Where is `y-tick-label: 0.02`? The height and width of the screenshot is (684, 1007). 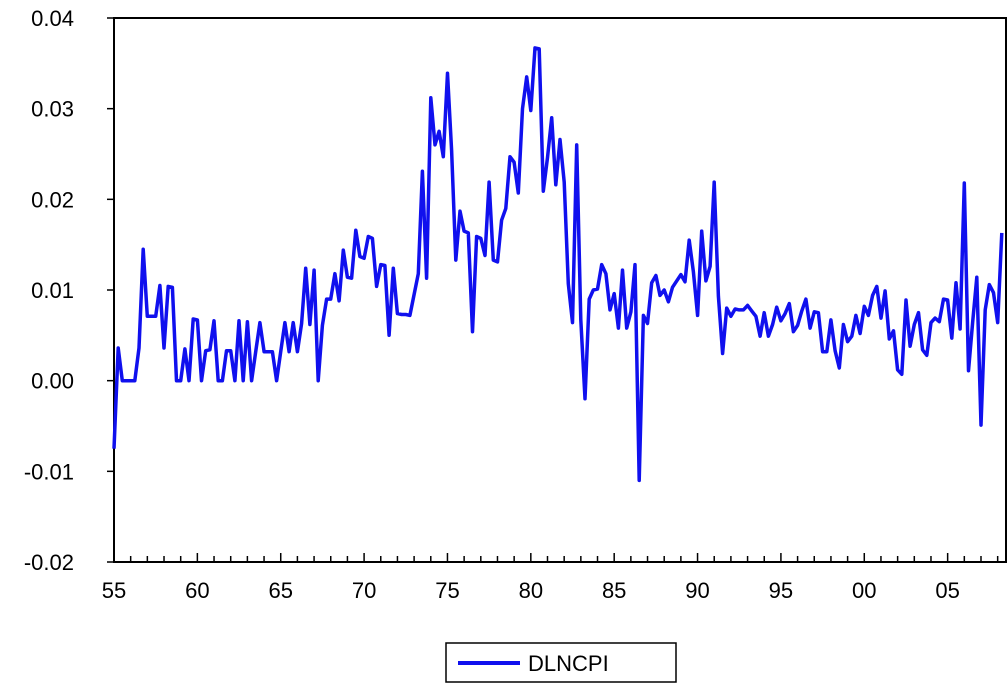 y-tick-label: 0.02 is located at coordinates (52, 199).